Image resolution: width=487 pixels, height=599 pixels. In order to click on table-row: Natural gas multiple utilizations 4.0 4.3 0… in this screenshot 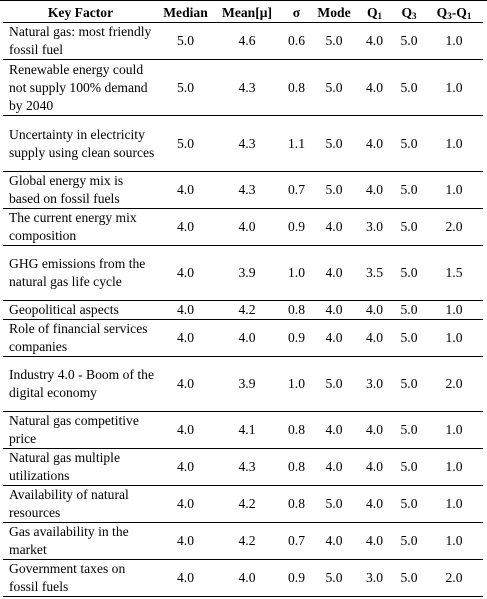, I will do `click(243, 467)`.